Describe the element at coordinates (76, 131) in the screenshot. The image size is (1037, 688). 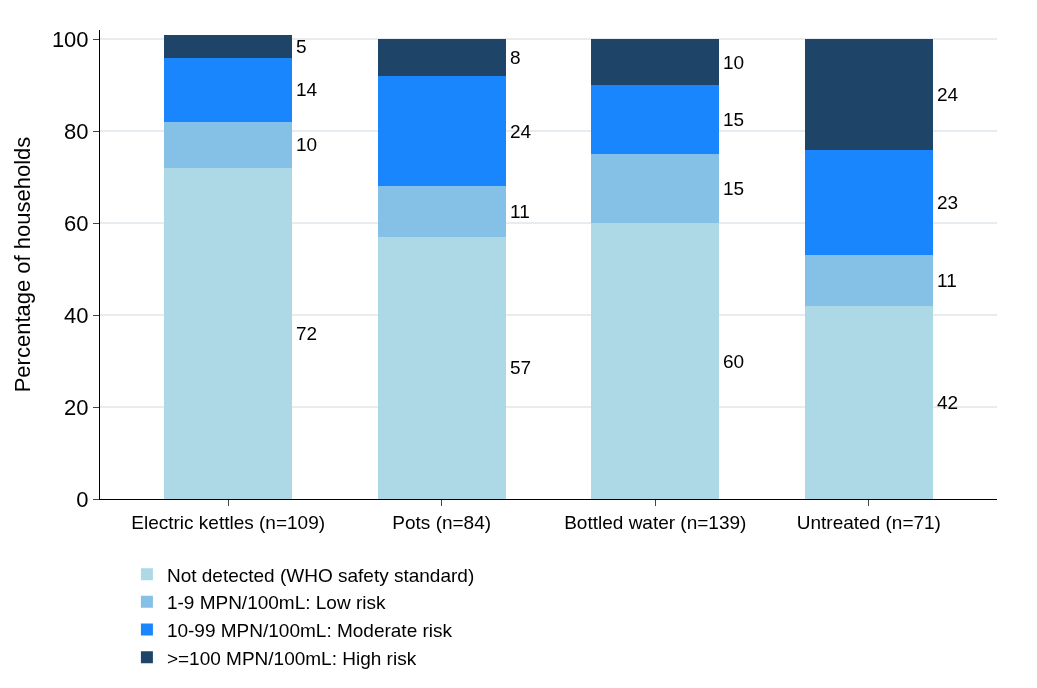
I see `y-tick-label: 80` at that location.